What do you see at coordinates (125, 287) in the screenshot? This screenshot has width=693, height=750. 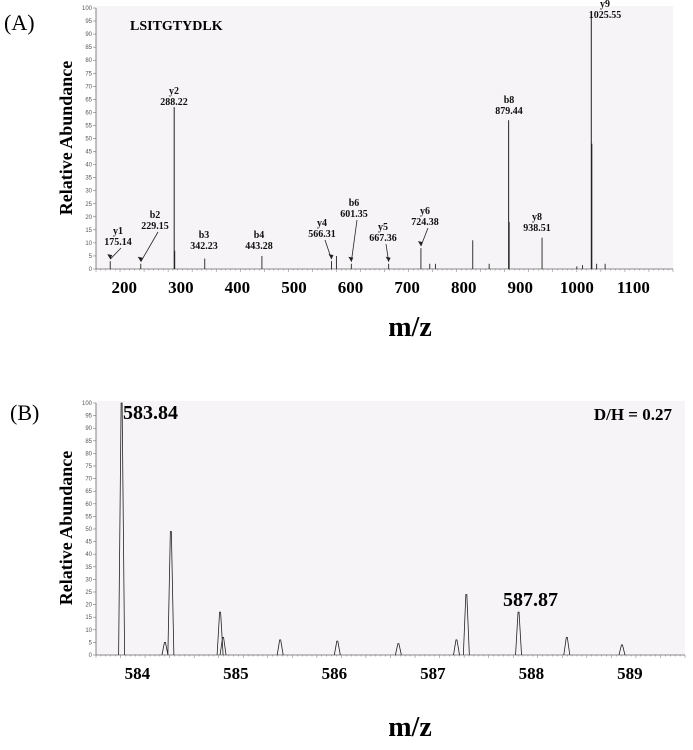 I see `panel-a-x-tick-label: 200` at bounding box center [125, 287].